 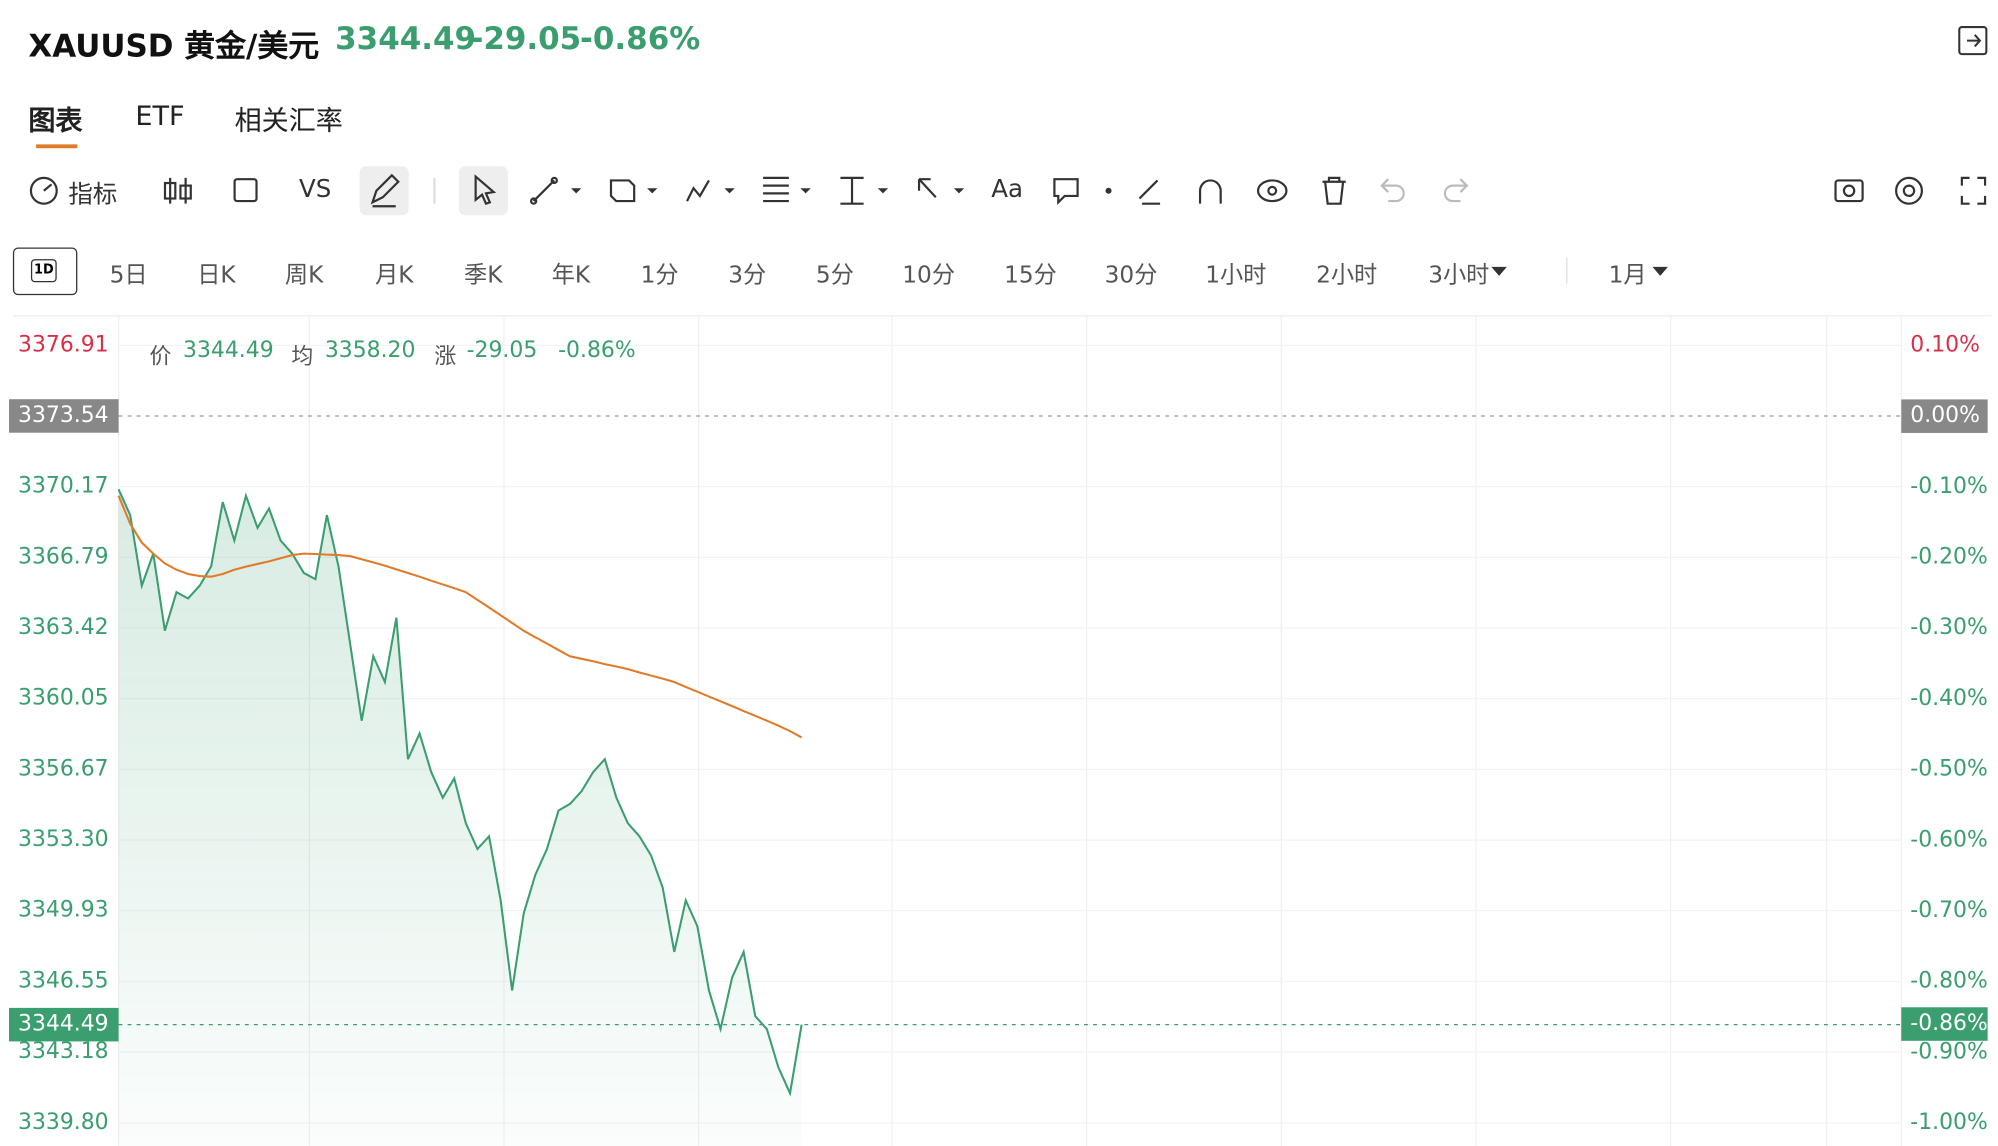 What do you see at coordinates (302, 357) in the screenshot?
I see `info-label: 均` at bounding box center [302, 357].